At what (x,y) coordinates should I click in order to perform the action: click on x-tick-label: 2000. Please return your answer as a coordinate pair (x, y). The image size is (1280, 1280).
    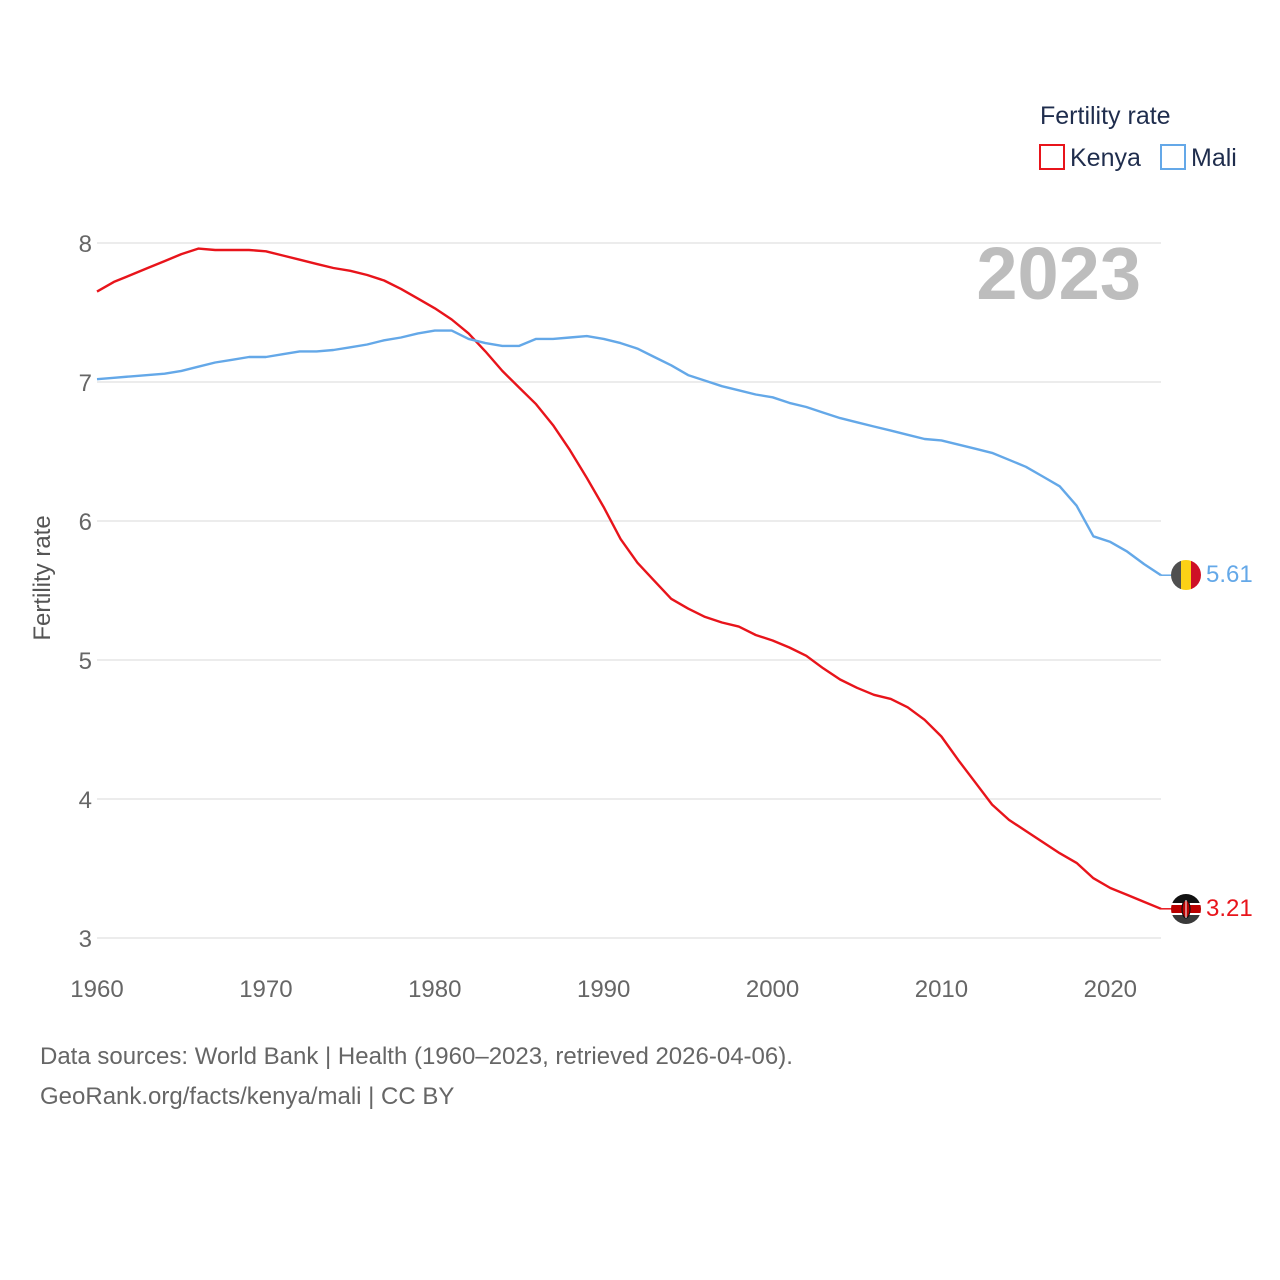
    Looking at the image, I should click on (772, 989).